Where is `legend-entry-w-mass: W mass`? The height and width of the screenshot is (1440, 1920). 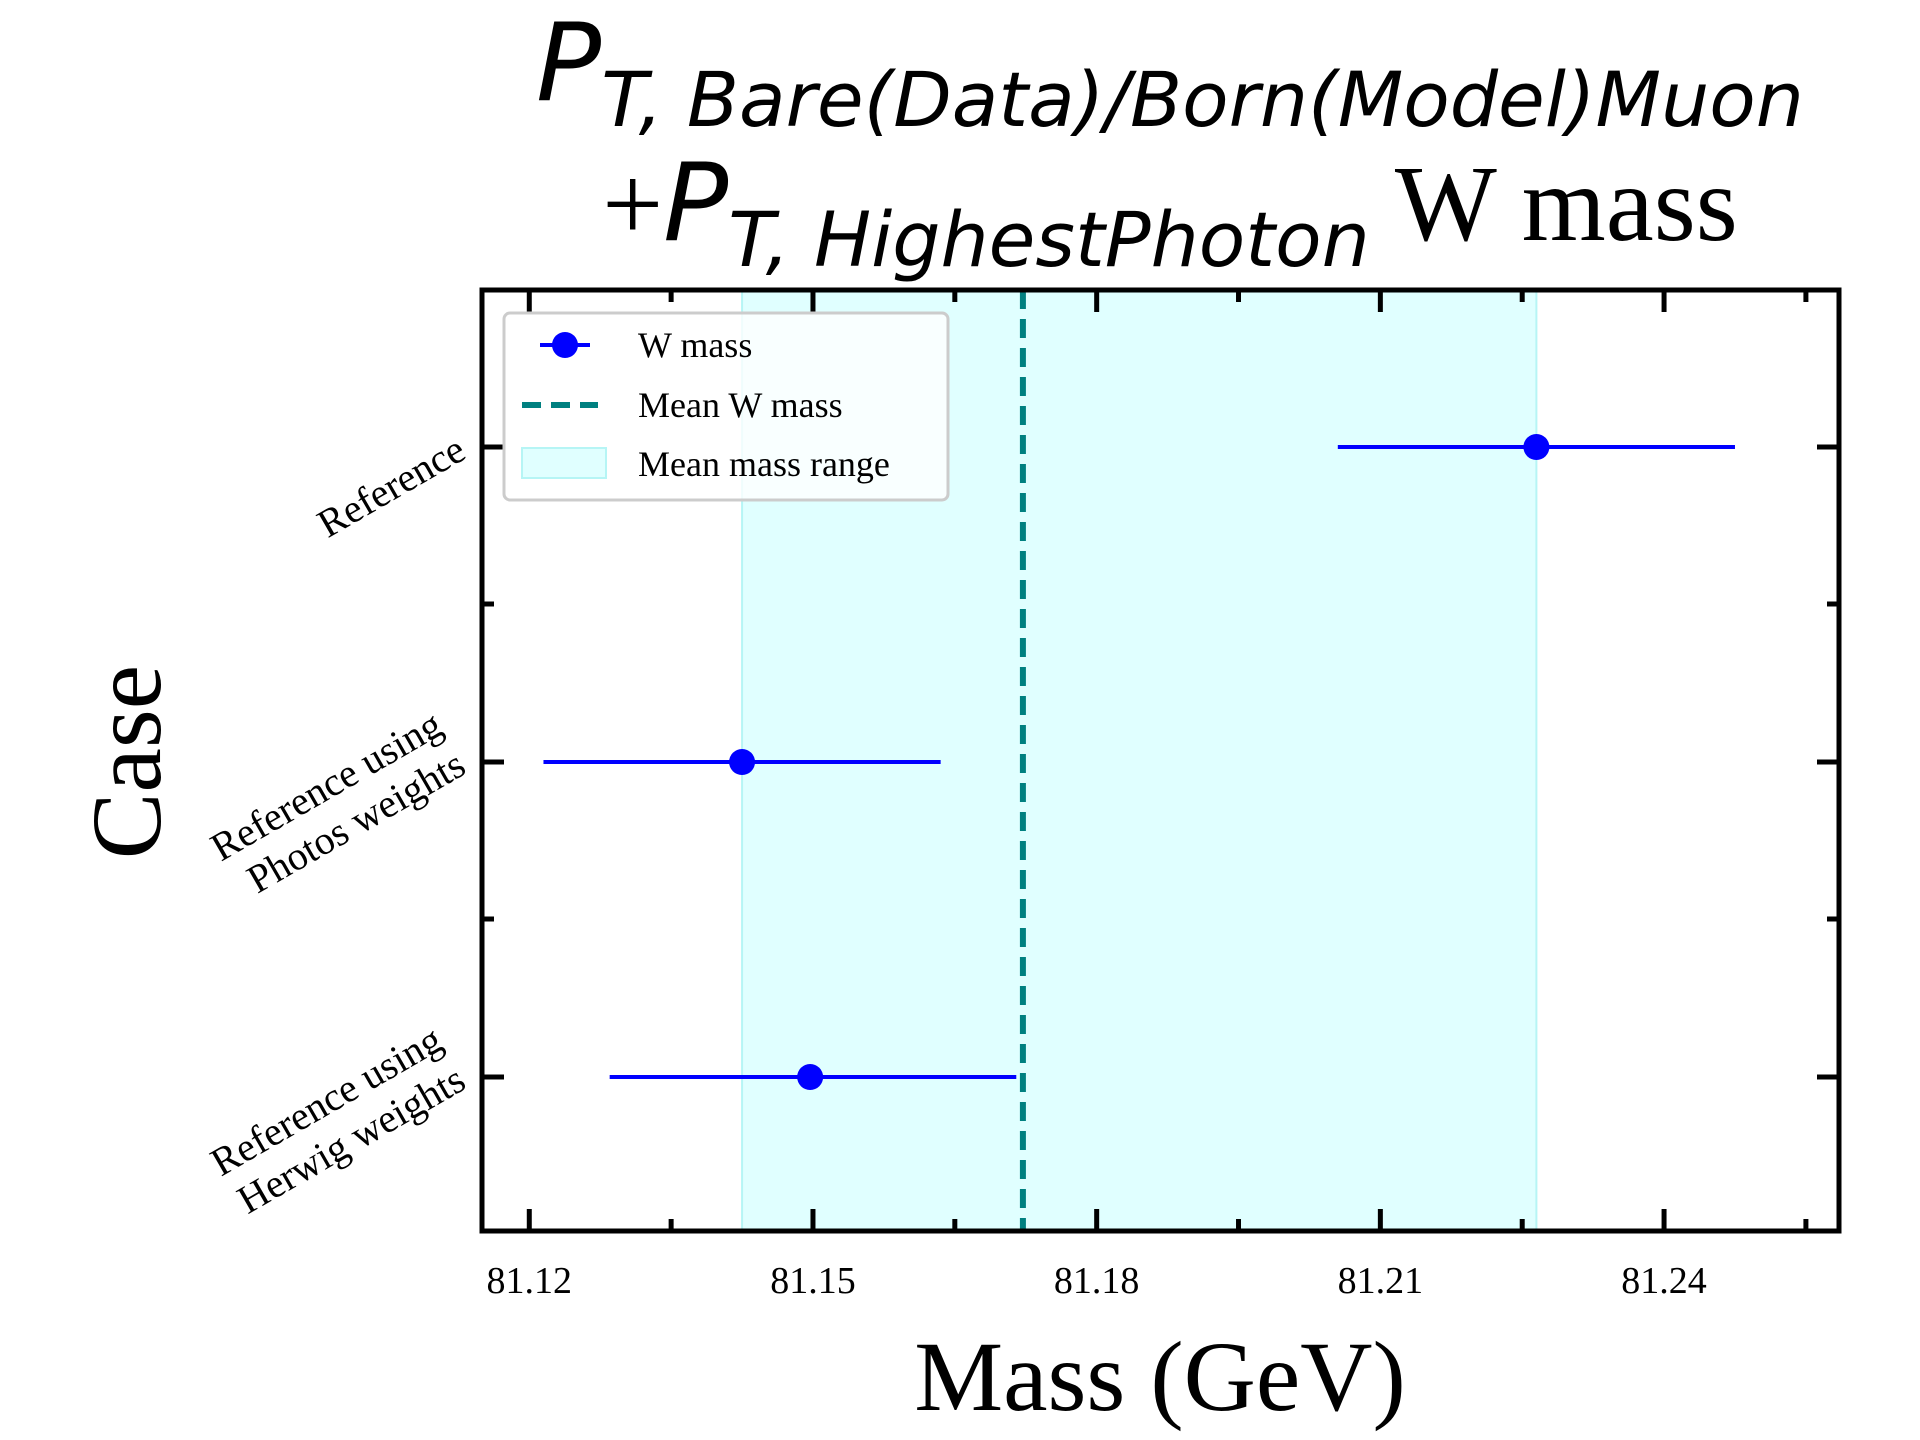 legend-entry-w-mass: W mass is located at coordinates (646, 345).